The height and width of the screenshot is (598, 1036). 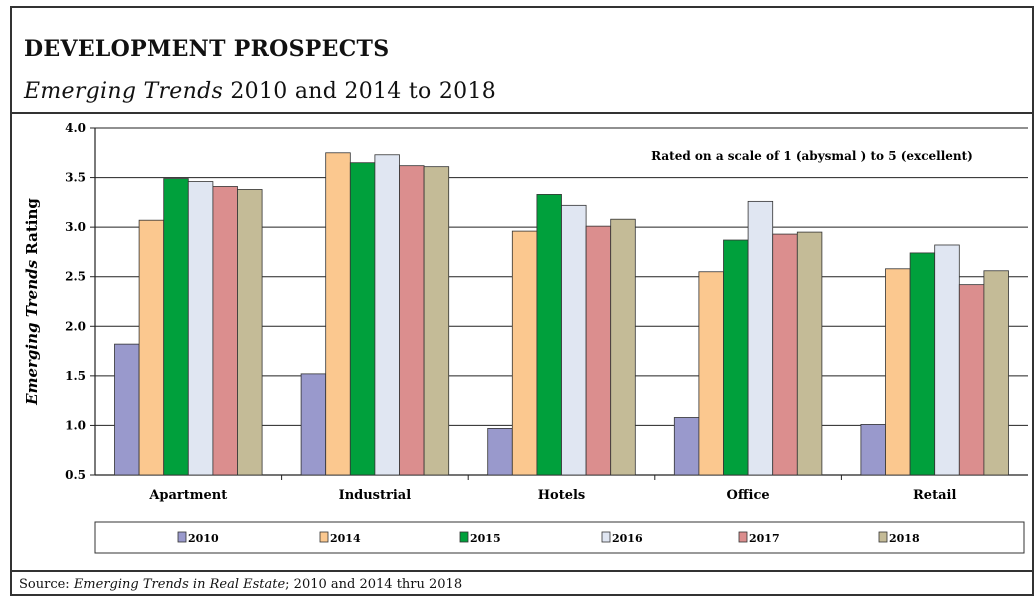 What do you see at coordinates (485, 538) in the screenshot?
I see `legend-label-2015: 2015` at bounding box center [485, 538].